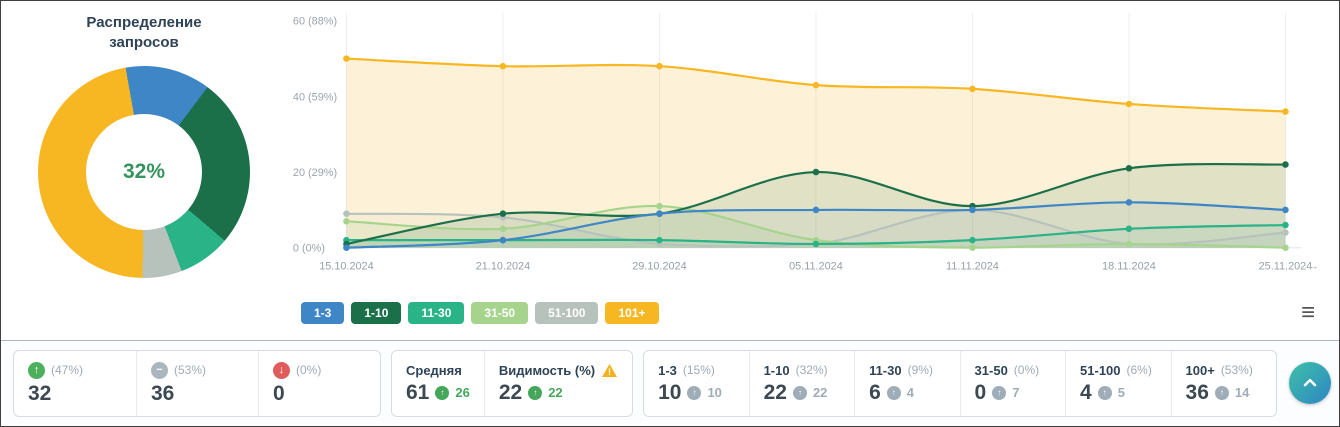  I want to click on trend-summary-group: ↑ (47%) 32 − (53%) 36 ↓ (0%) 0, so click(197, 383).